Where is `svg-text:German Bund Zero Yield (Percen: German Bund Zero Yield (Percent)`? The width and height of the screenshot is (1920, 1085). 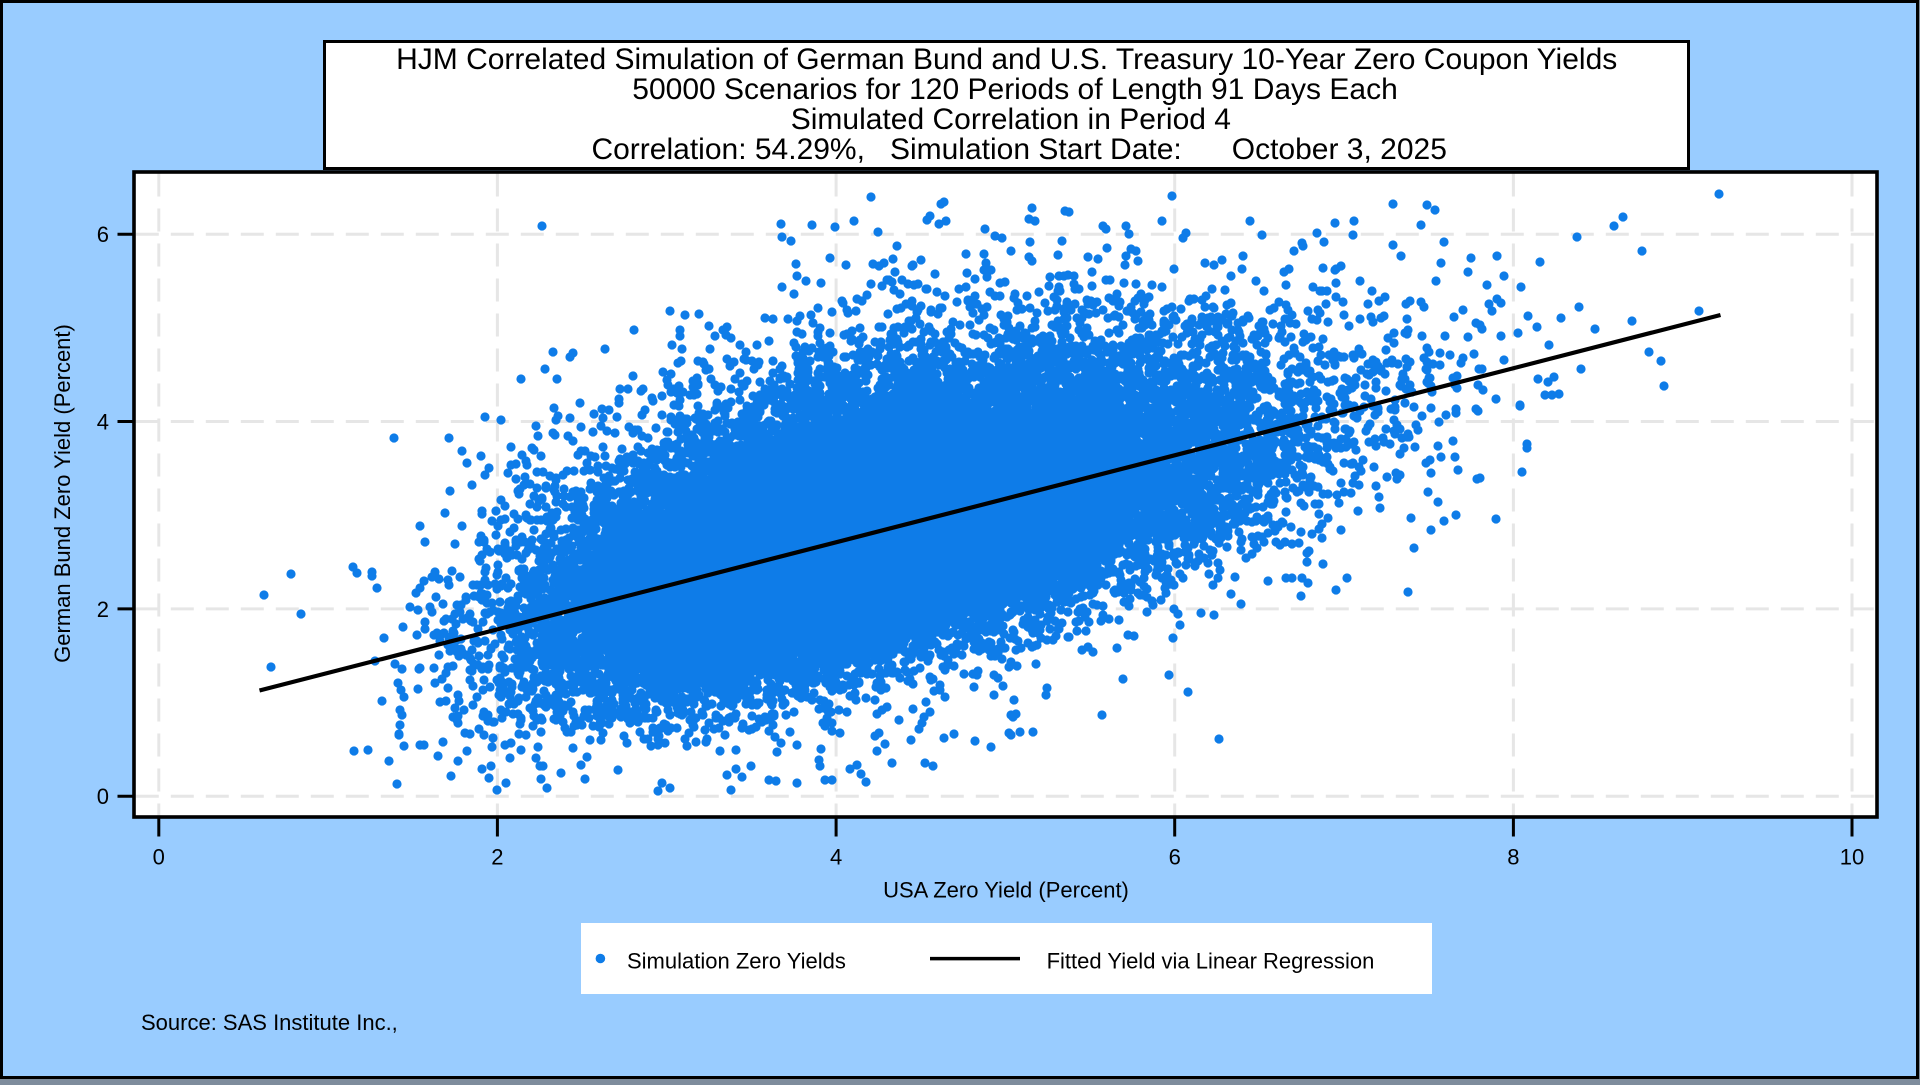 svg-text:German Bund Zero Yield (Percen: German Bund Zero Yield (Percent) is located at coordinates (62, 493).